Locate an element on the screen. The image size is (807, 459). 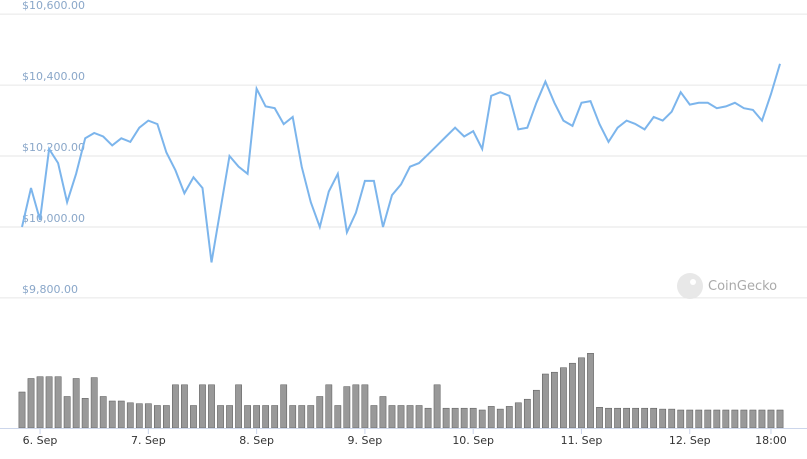
x-tick-label: 11. Sep is located at coordinates (582, 440).